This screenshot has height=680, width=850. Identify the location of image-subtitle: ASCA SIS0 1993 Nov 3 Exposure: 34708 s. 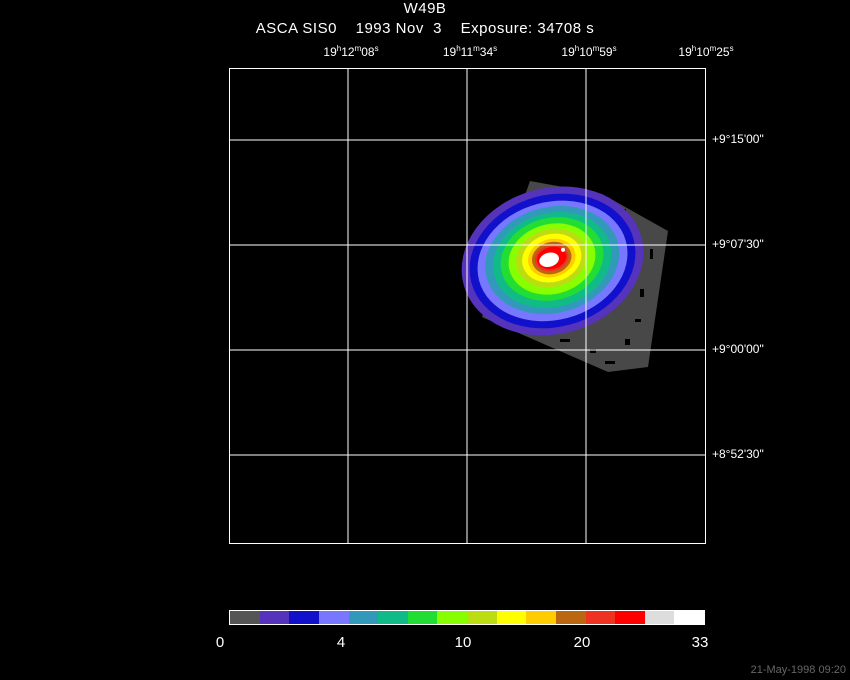
(425, 28).